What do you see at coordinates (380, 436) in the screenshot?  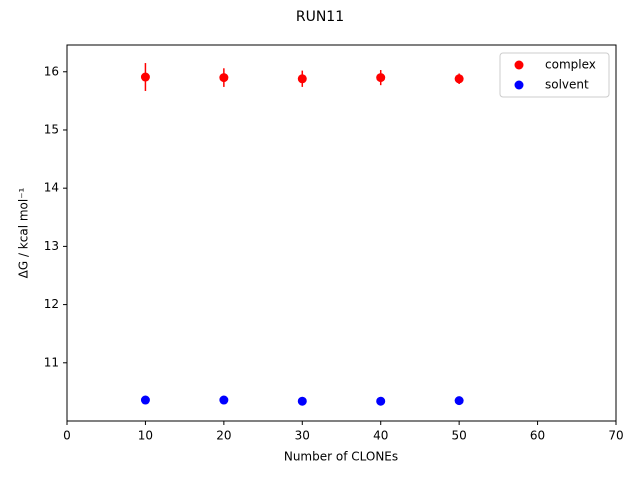 I see `x-tick-label: 40` at bounding box center [380, 436].